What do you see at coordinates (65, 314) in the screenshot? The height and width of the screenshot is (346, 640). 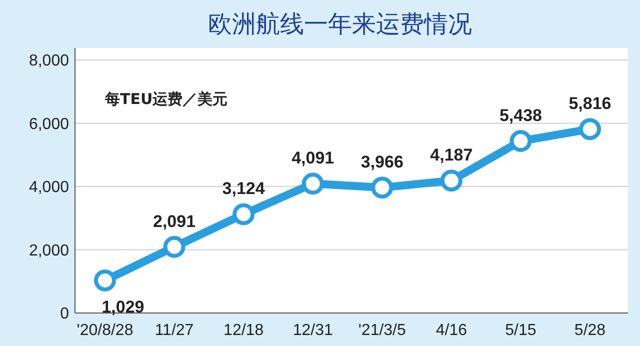 I see `y-tick-label: 0` at bounding box center [65, 314].